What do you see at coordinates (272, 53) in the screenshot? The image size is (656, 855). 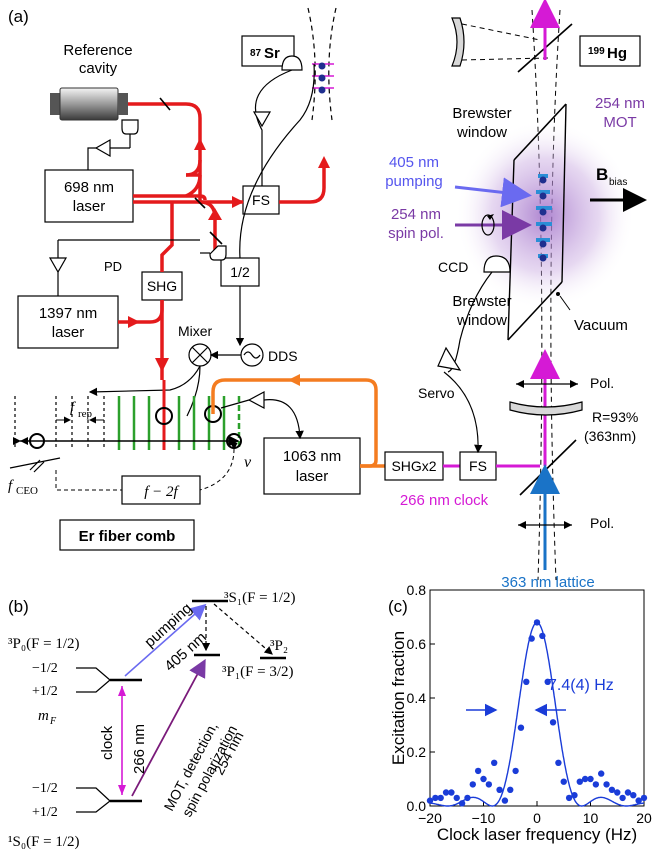 I see `sr-badge-main: Sr` at bounding box center [272, 53].